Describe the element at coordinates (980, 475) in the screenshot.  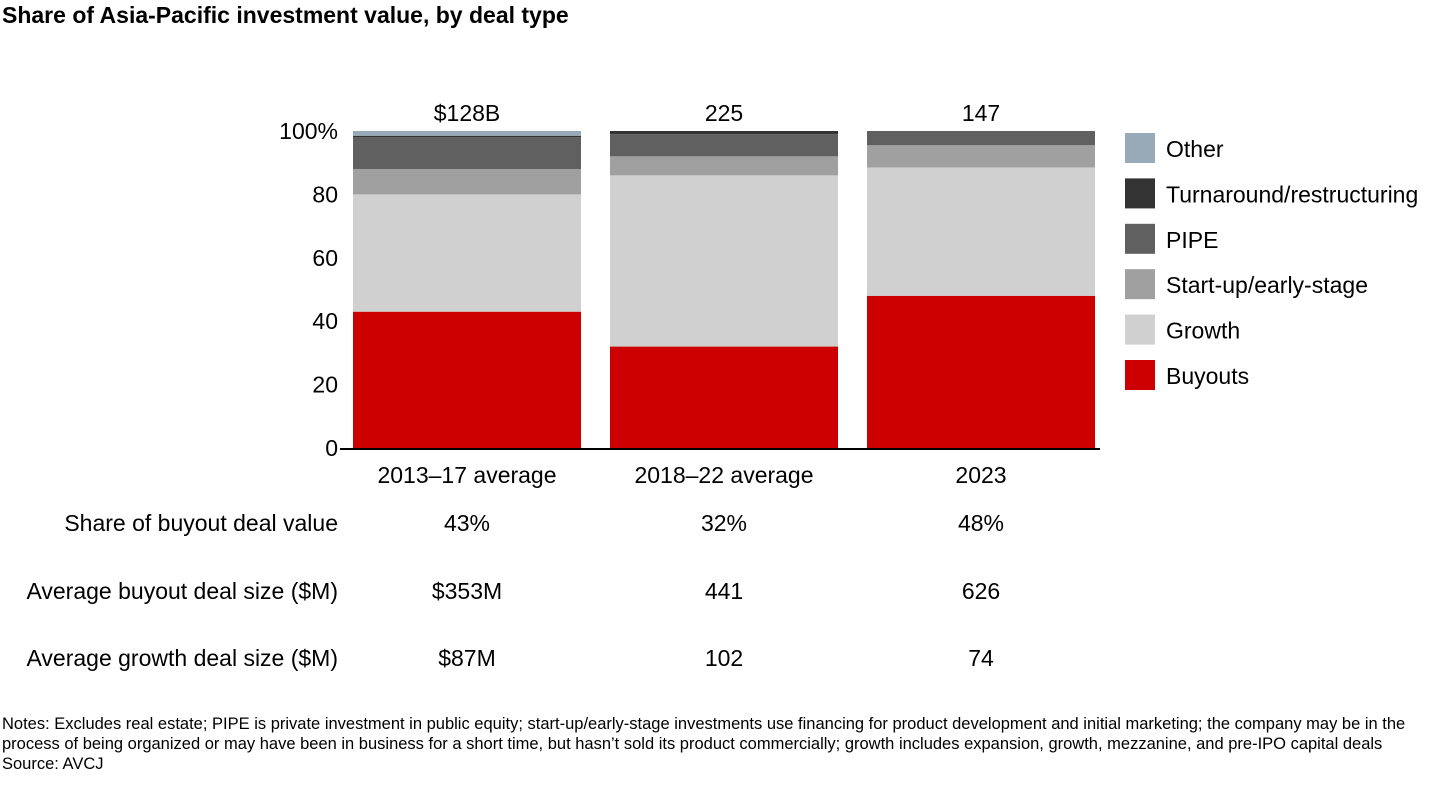
I see `category-label: 2023` at that location.